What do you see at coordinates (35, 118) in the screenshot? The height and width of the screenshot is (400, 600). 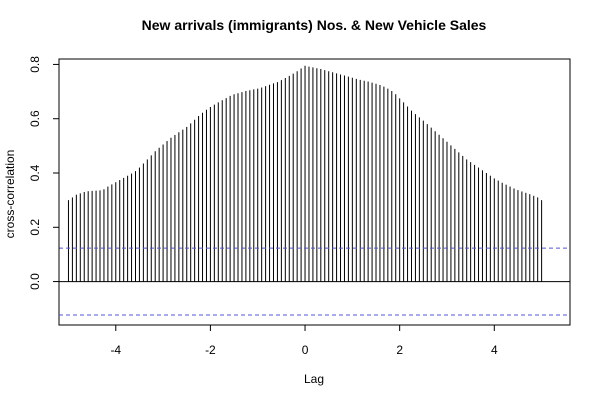 I see `y-tick-label: 0.6` at bounding box center [35, 118].